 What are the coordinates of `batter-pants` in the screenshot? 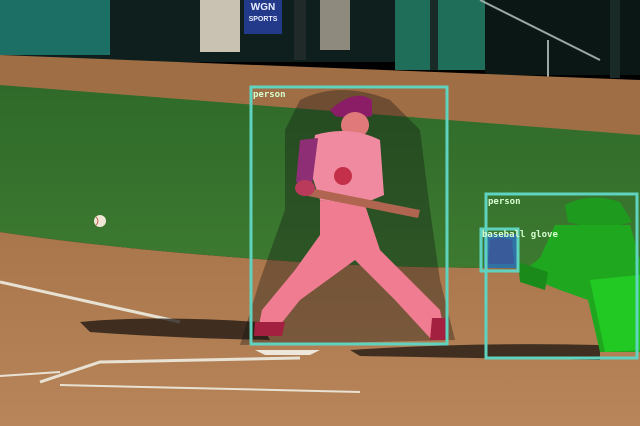 It's located at (351, 269).